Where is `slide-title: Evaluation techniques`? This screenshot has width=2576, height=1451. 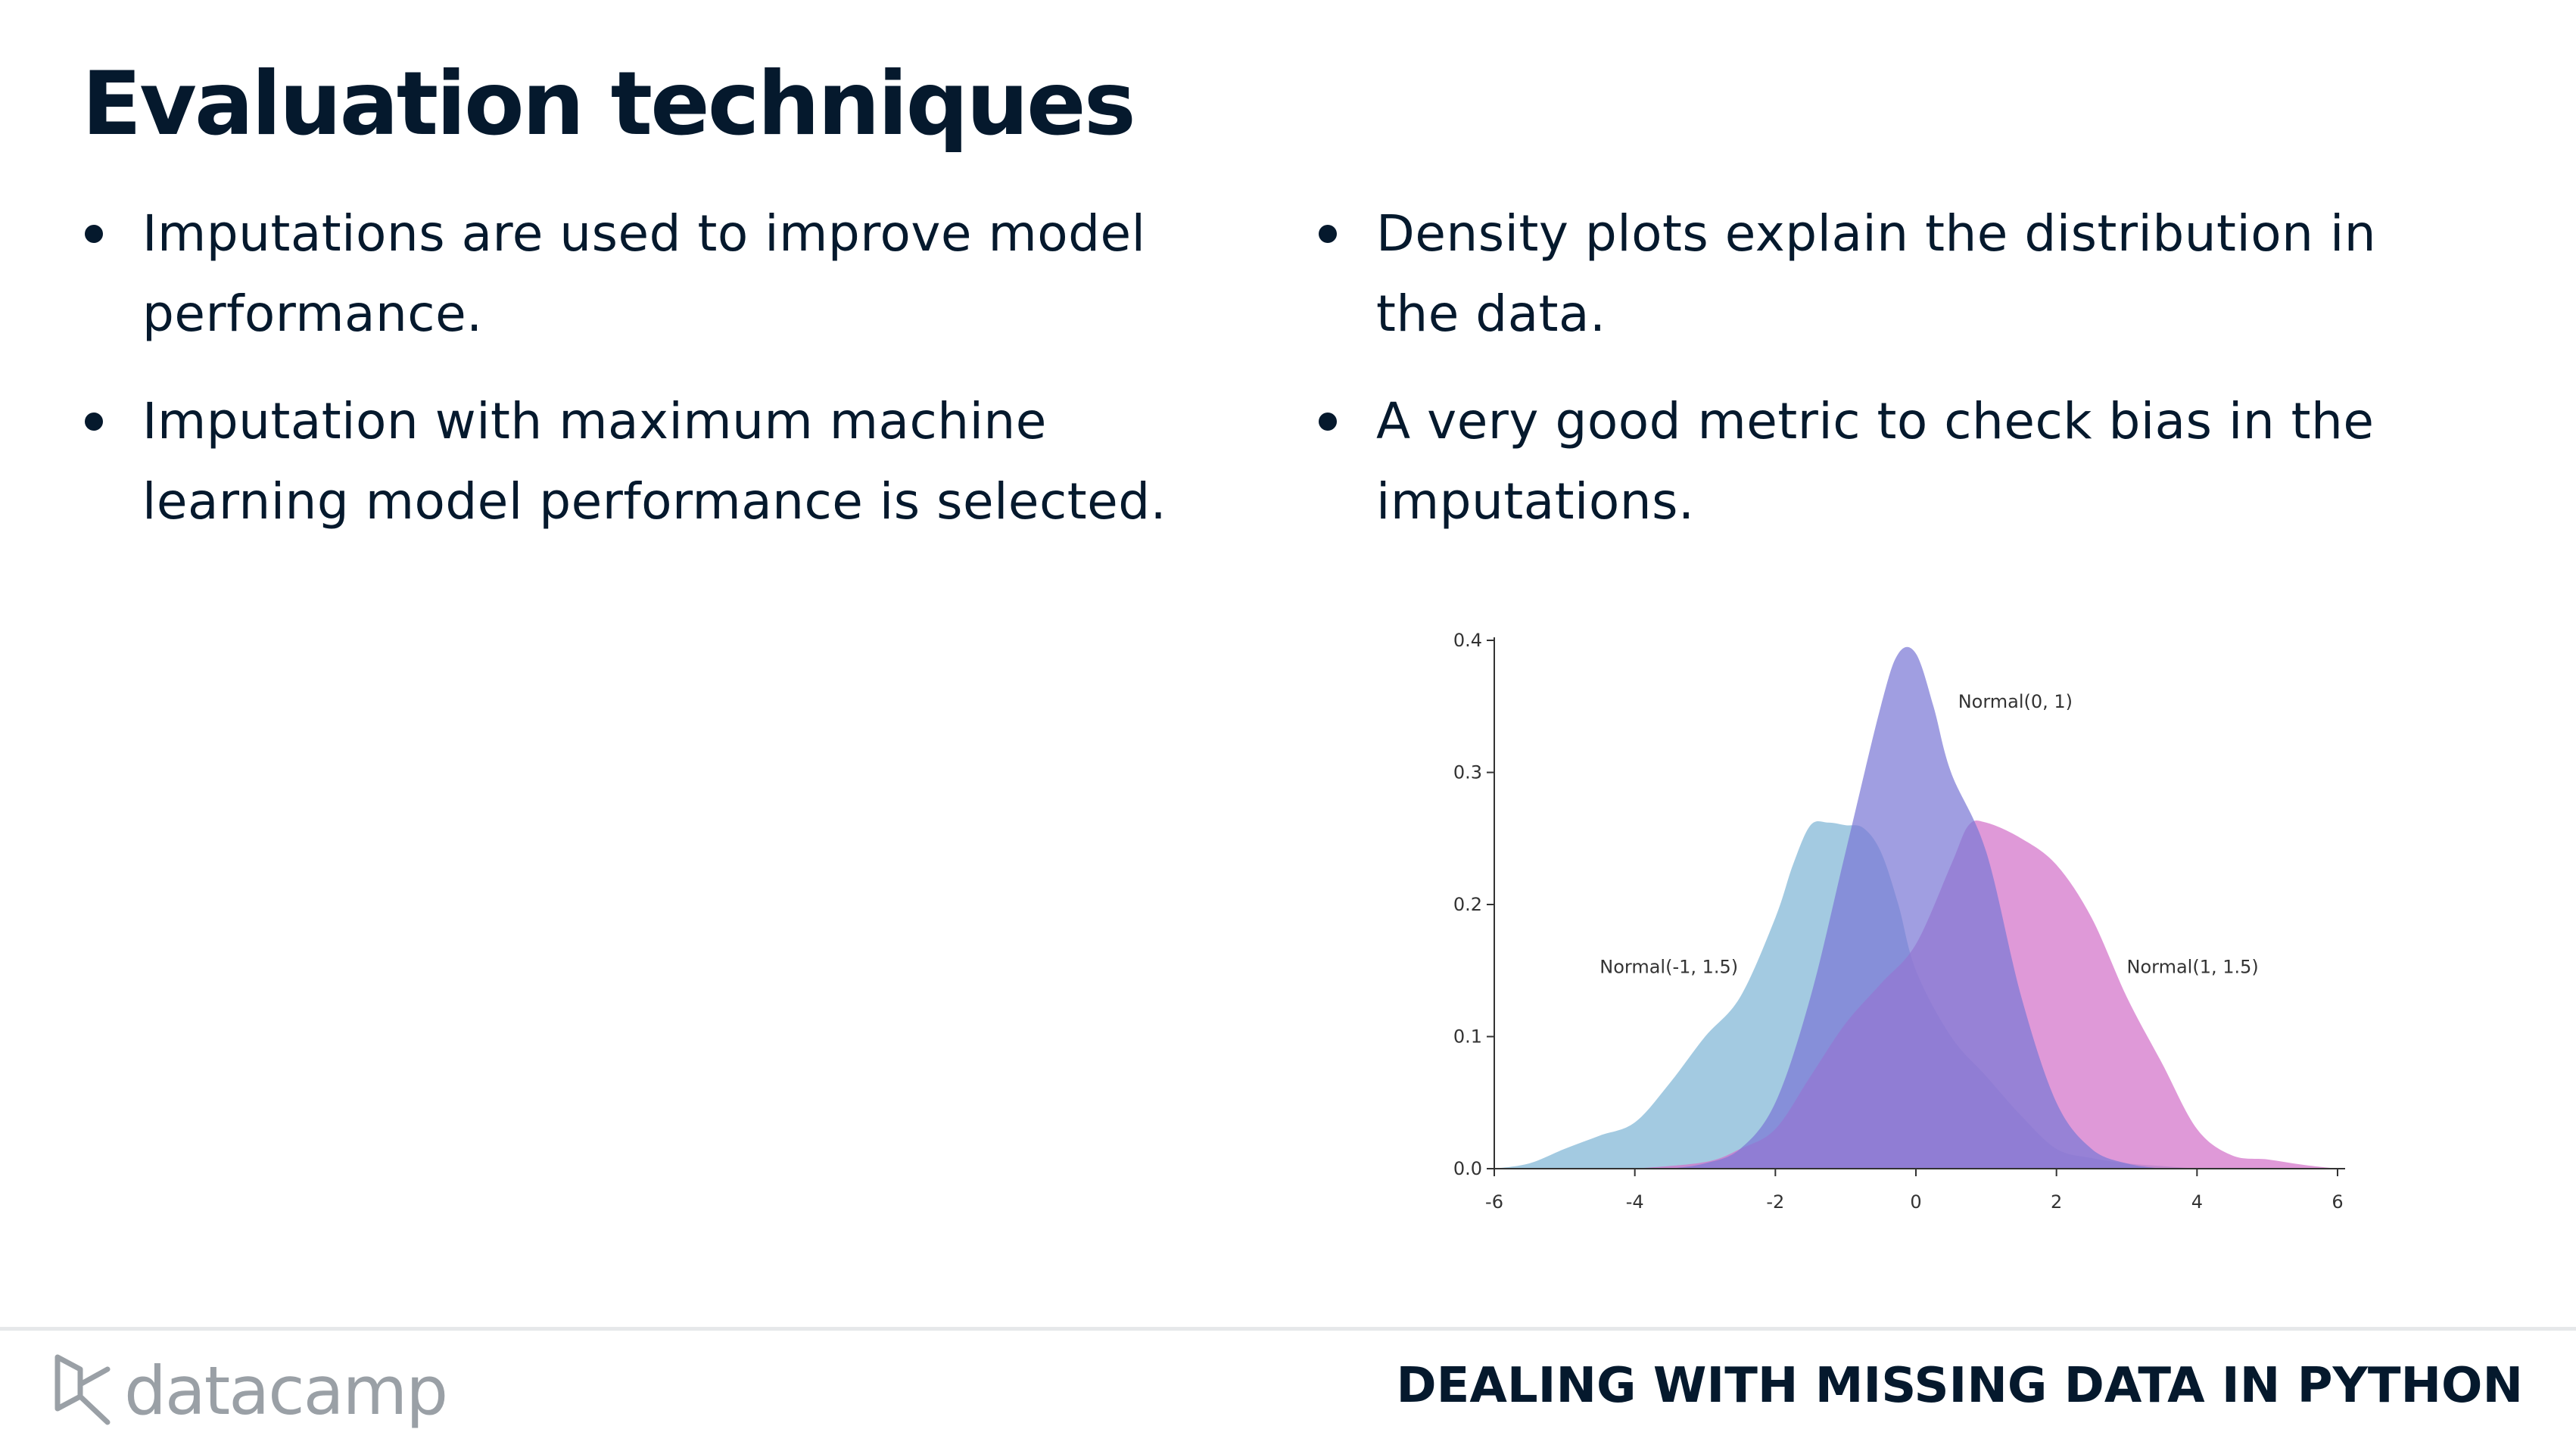 slide-title: Evaluation techniques is located at coordinates (609, 104).